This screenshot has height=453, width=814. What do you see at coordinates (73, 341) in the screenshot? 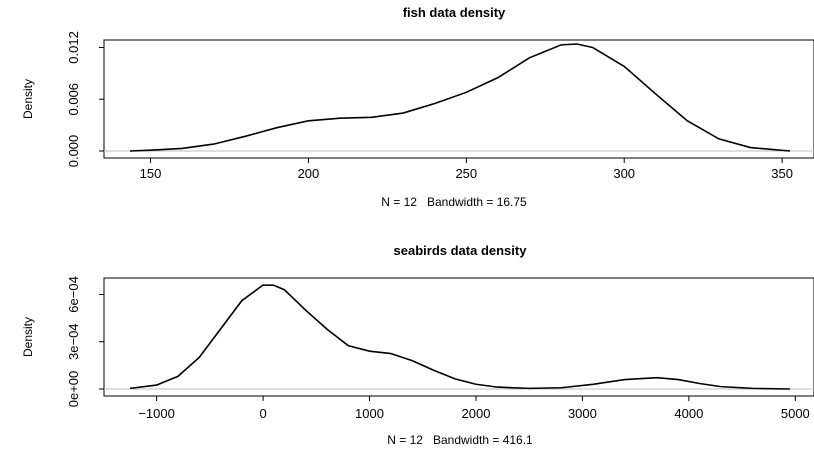
I see `seabirds-y-tick-label: 3e−04` at bounding box center [73, 341].